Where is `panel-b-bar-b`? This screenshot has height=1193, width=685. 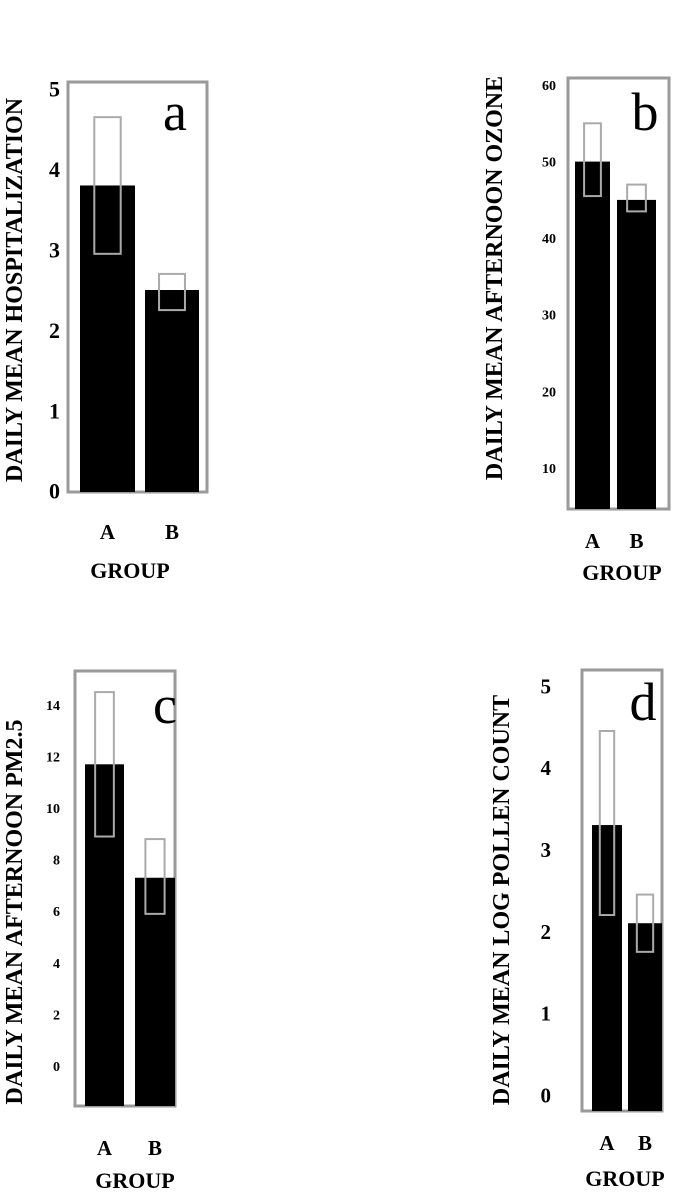
panel-b-bar-b is located at coordinates (636, 354).